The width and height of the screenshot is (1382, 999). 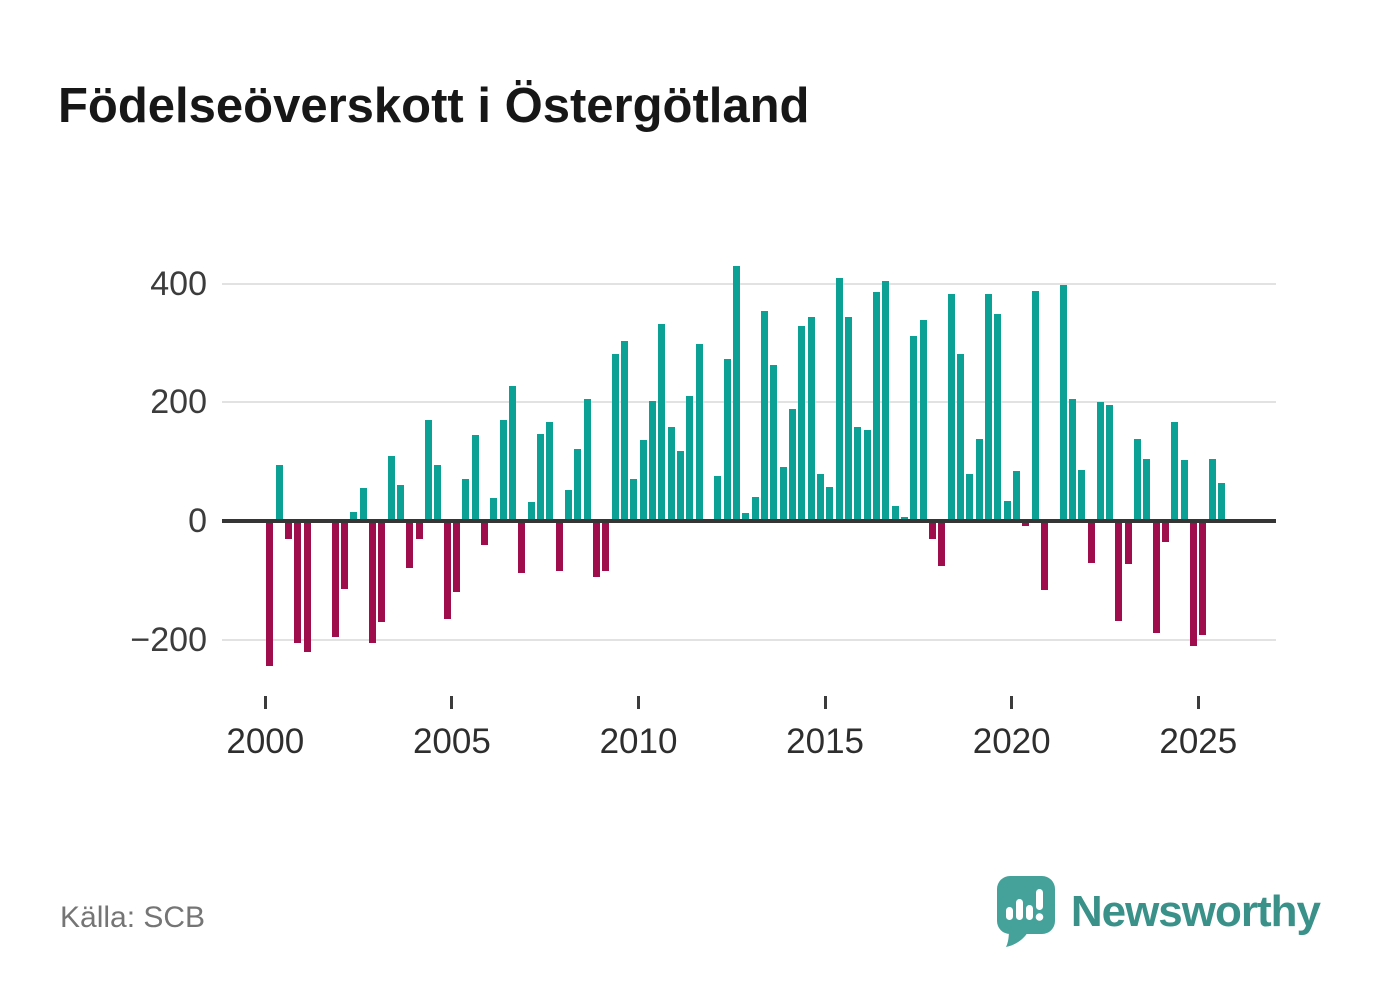 I want to click on bar-2022Q1, so click(x=1091, y=542).